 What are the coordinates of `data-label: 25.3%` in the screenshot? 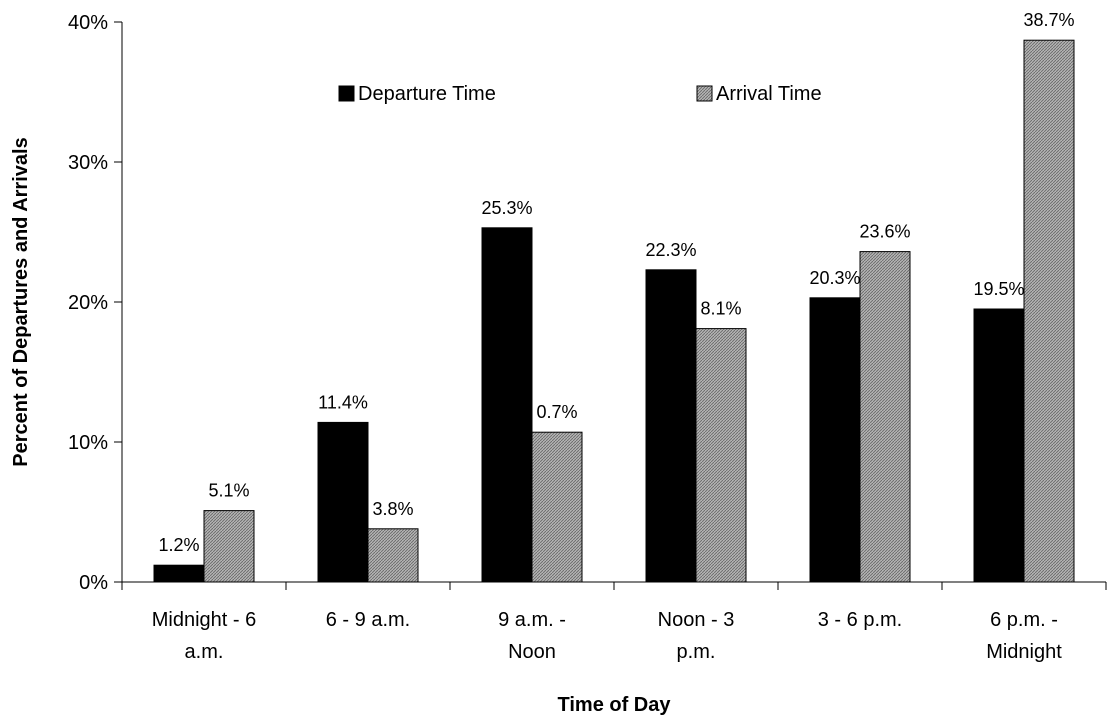 It's located at (506, 208).